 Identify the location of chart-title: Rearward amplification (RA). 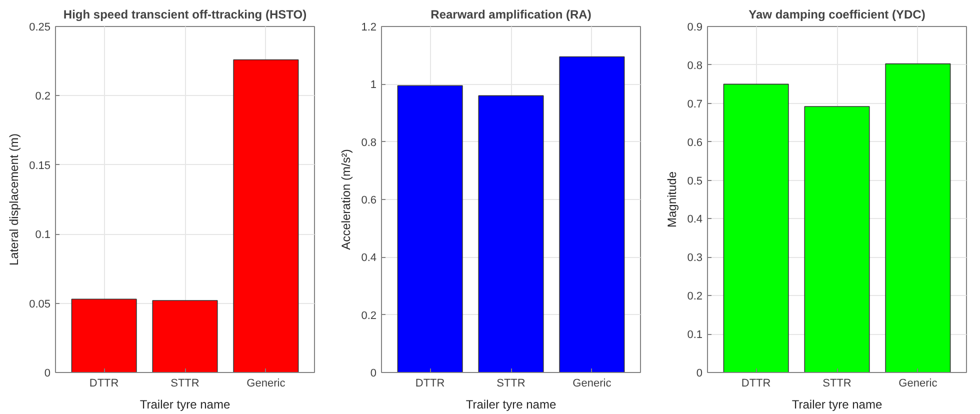
(511, 15).